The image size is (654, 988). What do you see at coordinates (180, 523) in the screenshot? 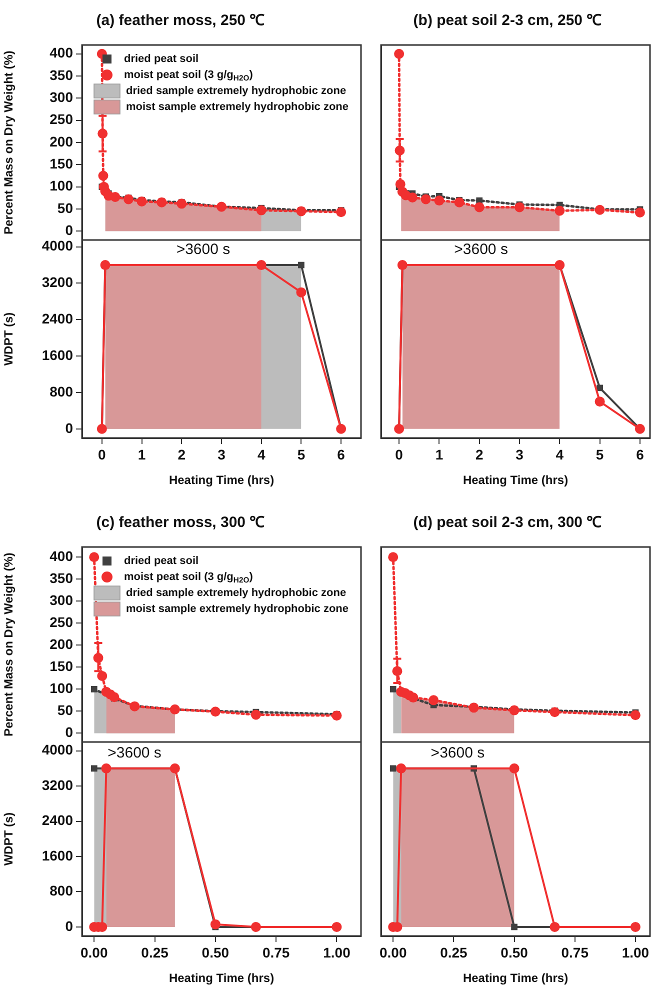
I see `chart-title: (c) feather moss, 300 ℃` at bounding box center [180, 523].